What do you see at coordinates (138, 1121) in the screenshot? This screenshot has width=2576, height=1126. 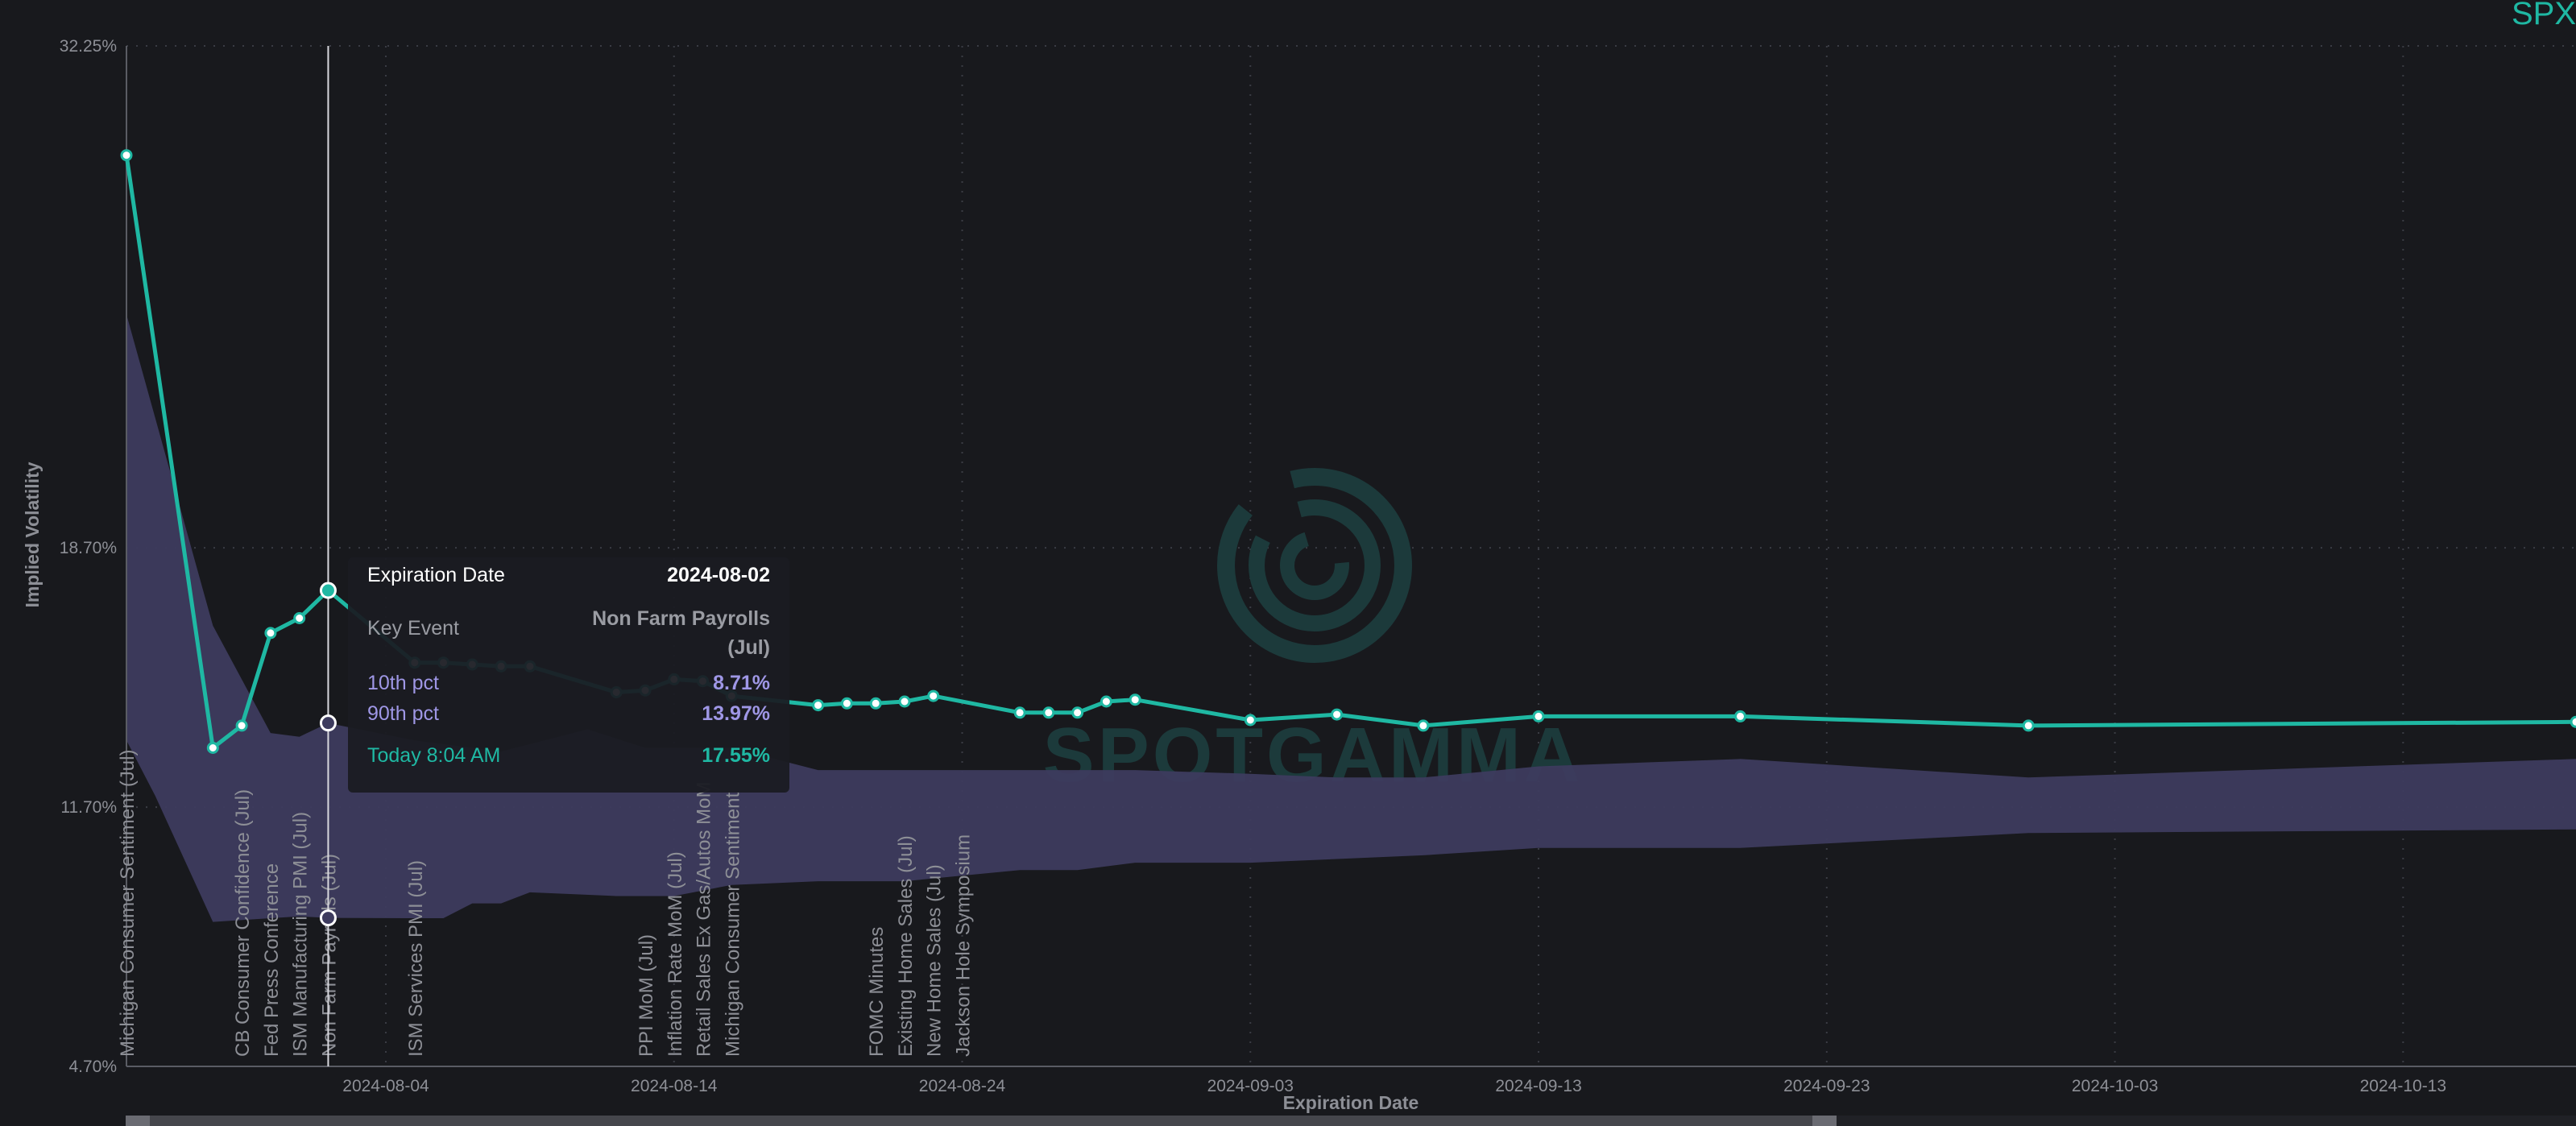 I see `scrollbar-left-handle` at bounding box center [138, 1121].